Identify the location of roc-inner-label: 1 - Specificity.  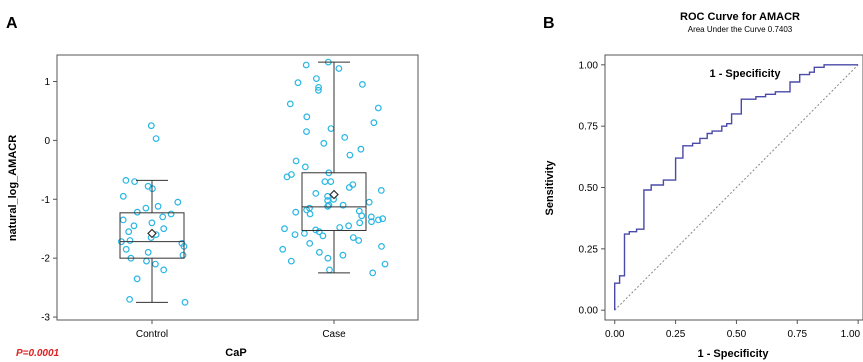
(746, 74).